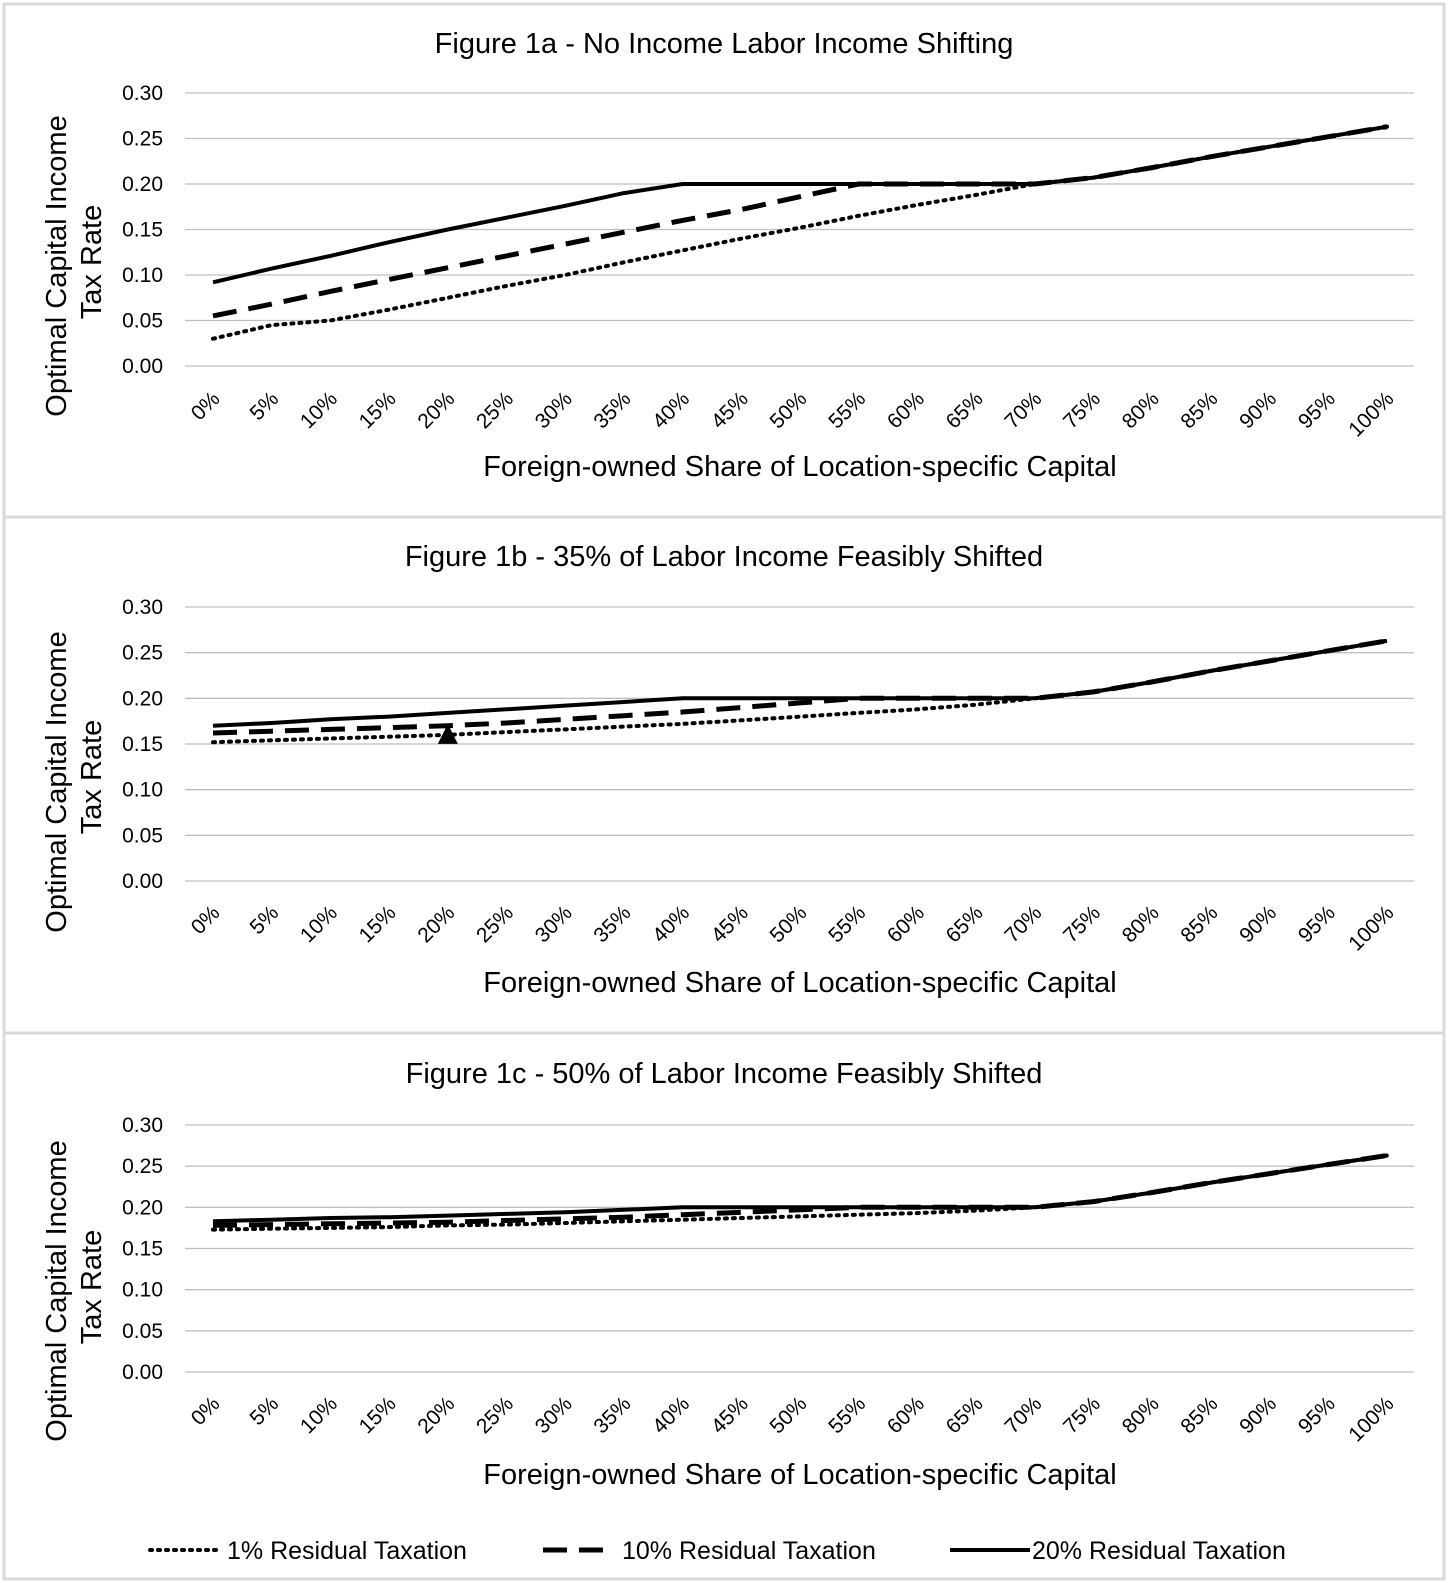  I want to click on legend-label-20pct: 20% Residual Taxation, so click(1159, 1551).